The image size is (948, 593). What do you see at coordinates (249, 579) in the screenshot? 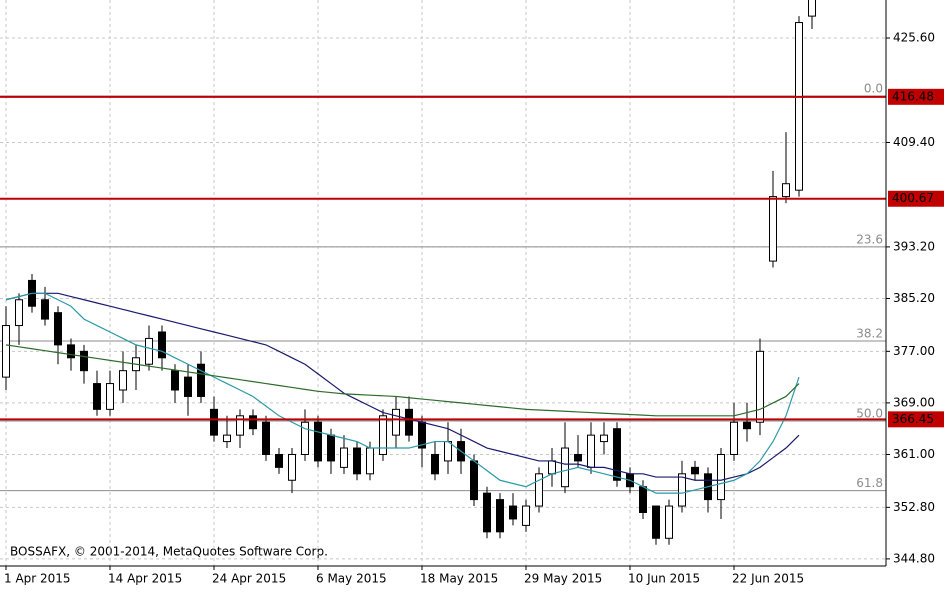
I see `x-tick-label: 24 Apr 2015` at bounding box center [249, 579].